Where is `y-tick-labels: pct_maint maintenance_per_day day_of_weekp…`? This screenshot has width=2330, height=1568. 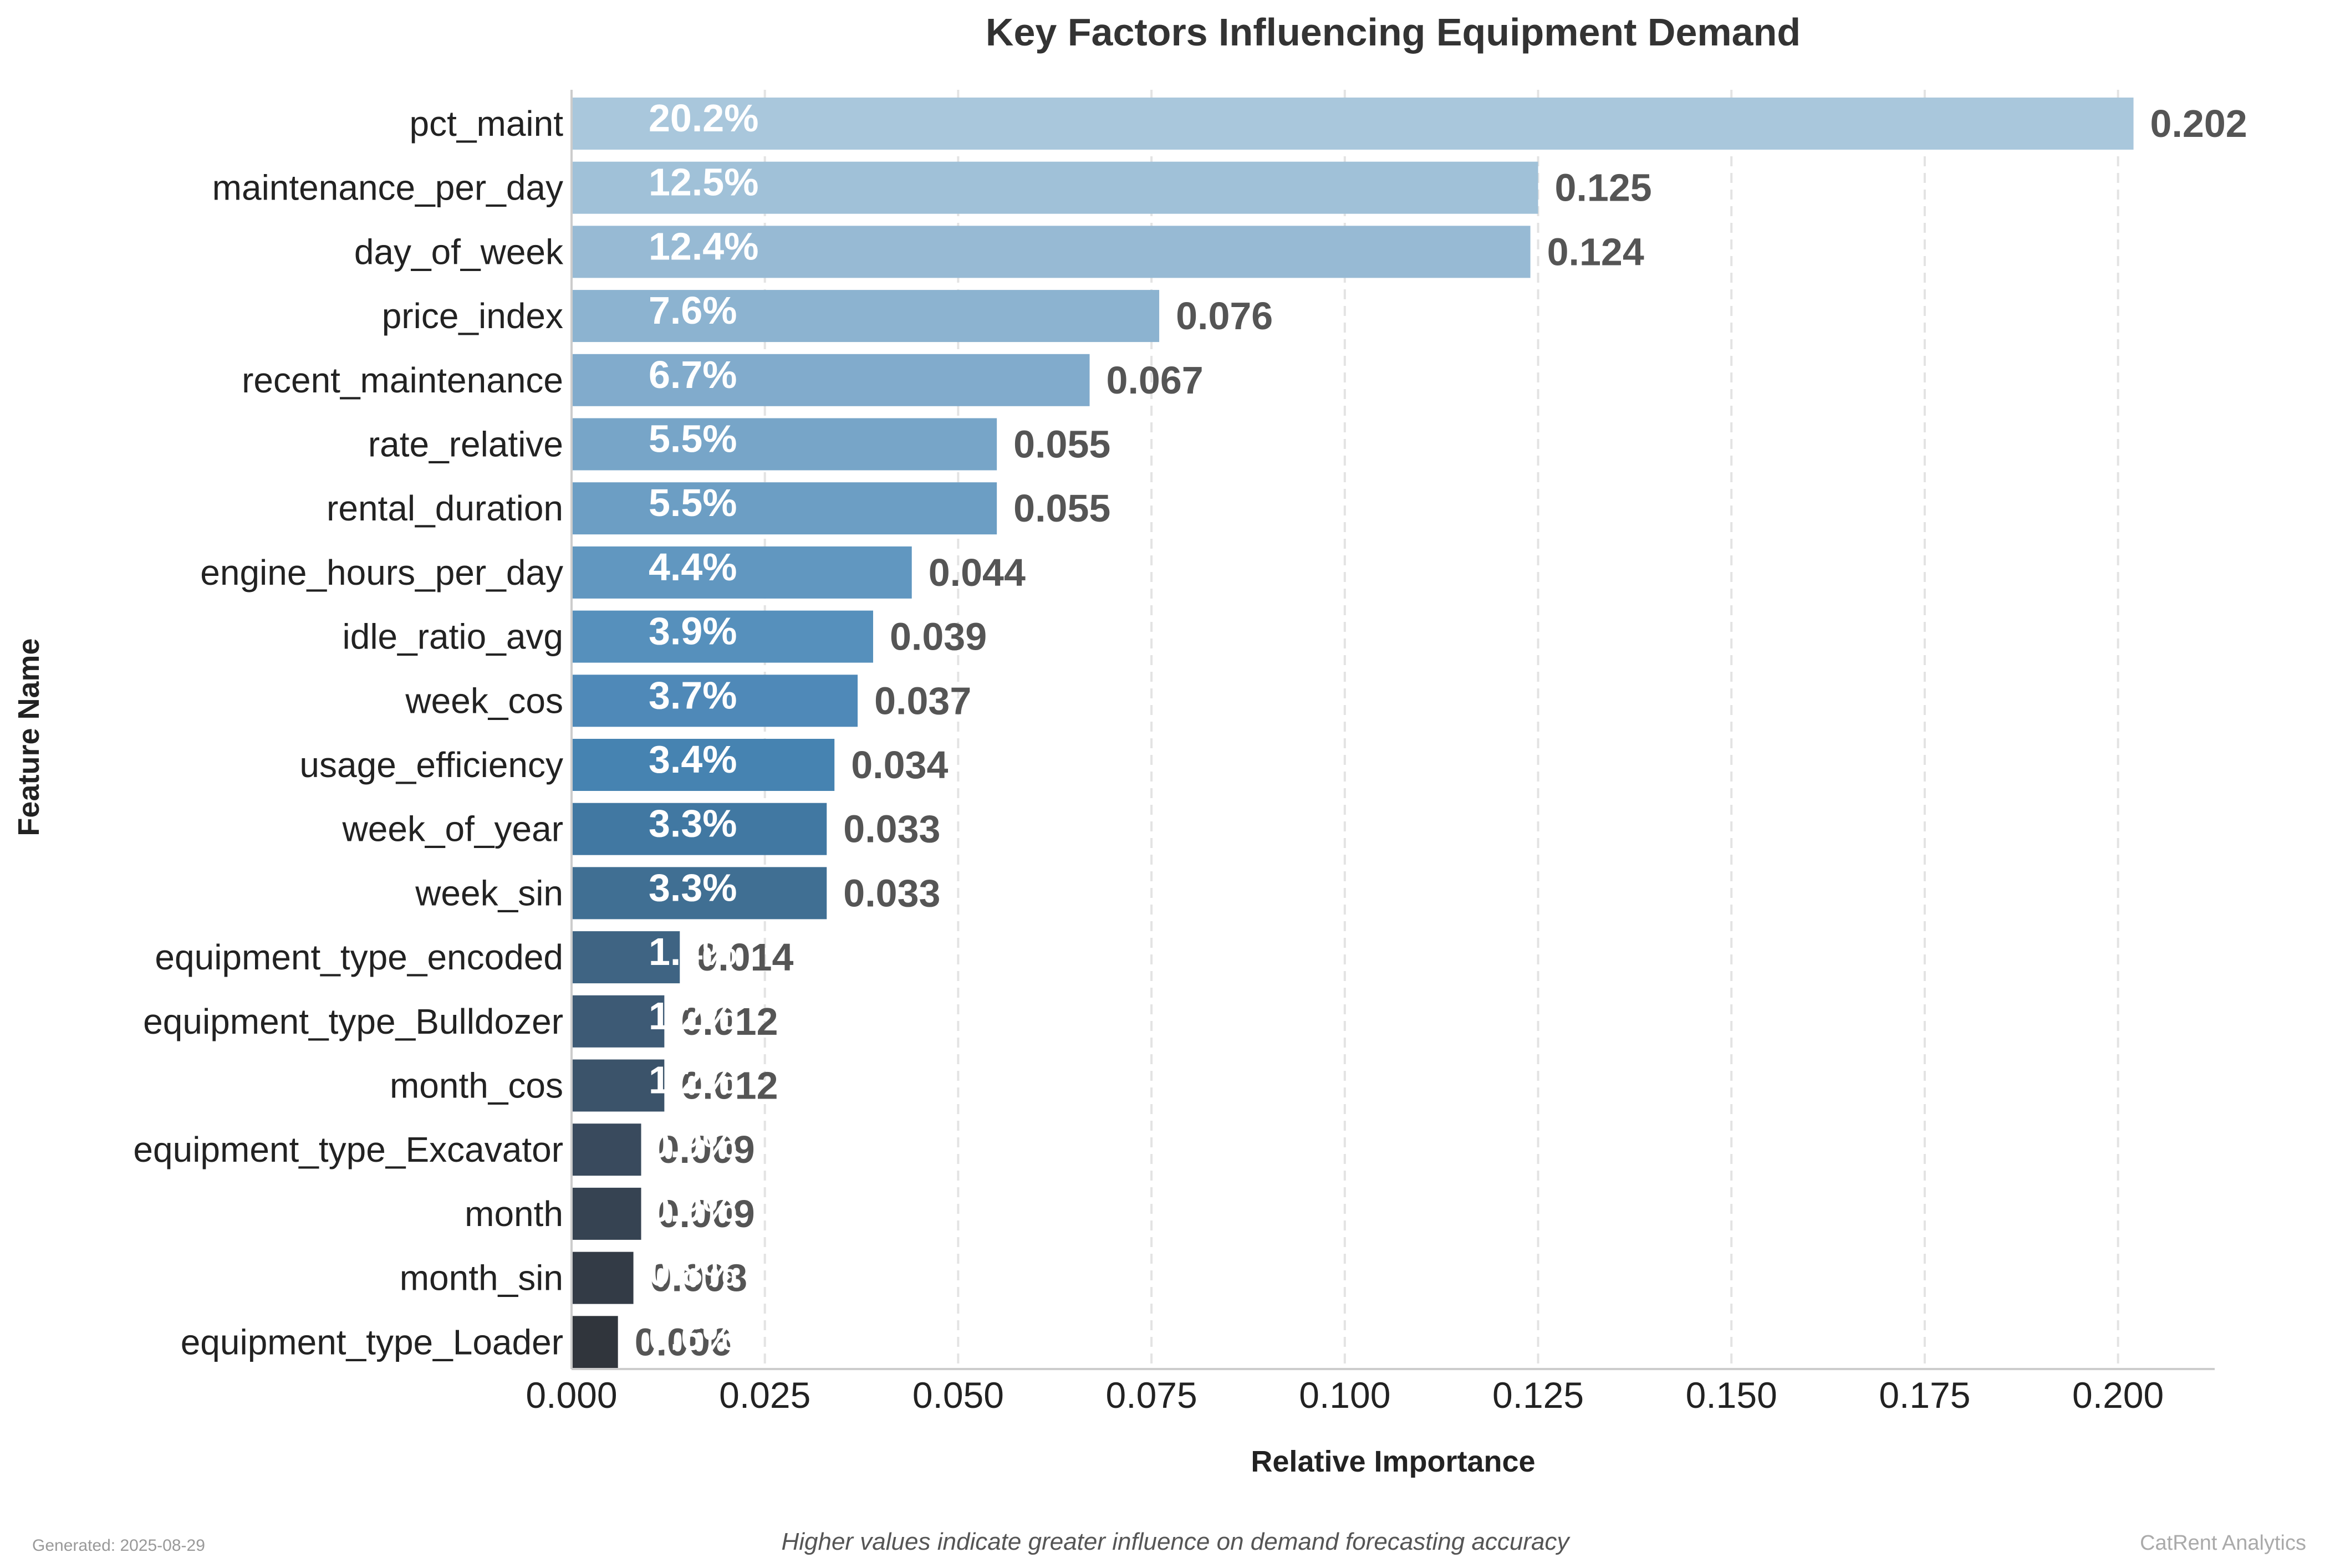 y-tick-labels: pct_maint maintenance_per_day day_of_weekp… is located at coordinates (348, 733).